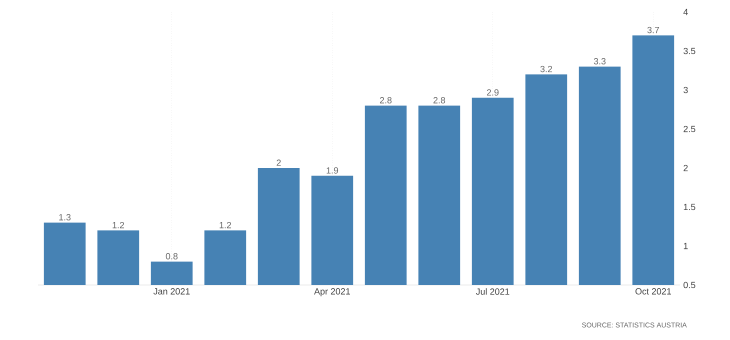 The height and width of the screenshot is (340, 730). What do you see at coordinates (686, 90) in the screenshot?
I see `y-tick-label: 3` at bounding box center [686, 90].